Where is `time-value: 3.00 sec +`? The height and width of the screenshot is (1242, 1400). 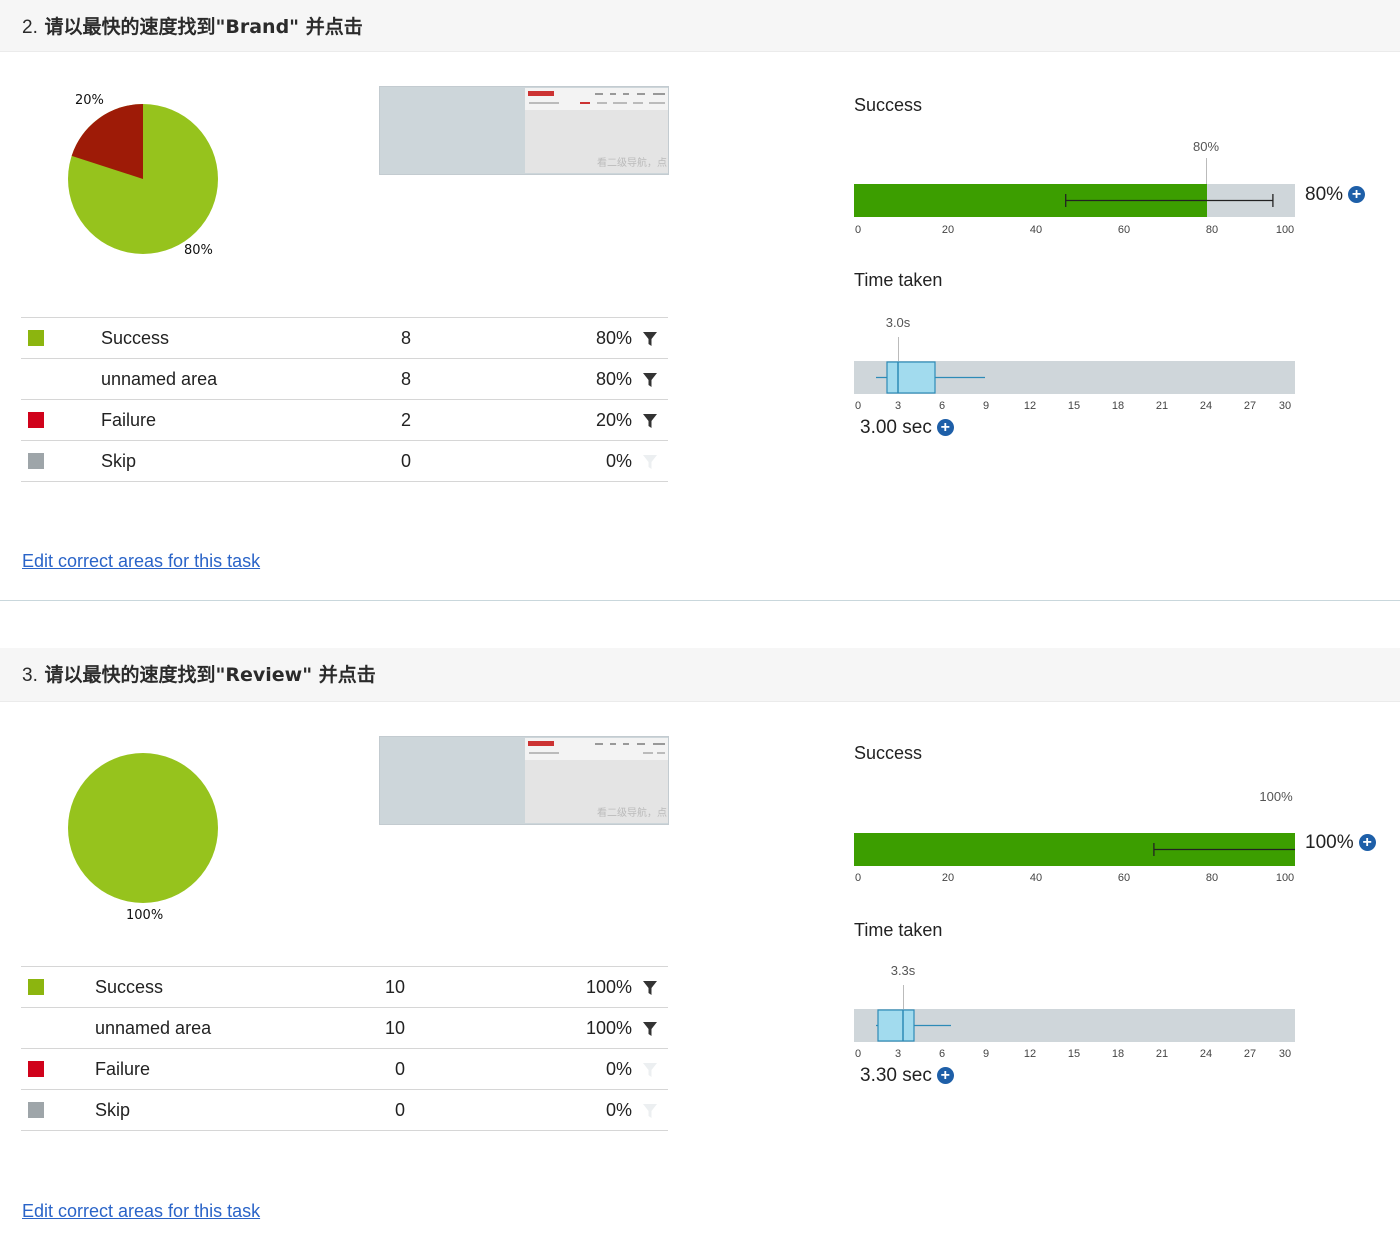 time-value: 3.00 sec + is located at coordinates (907, 428).